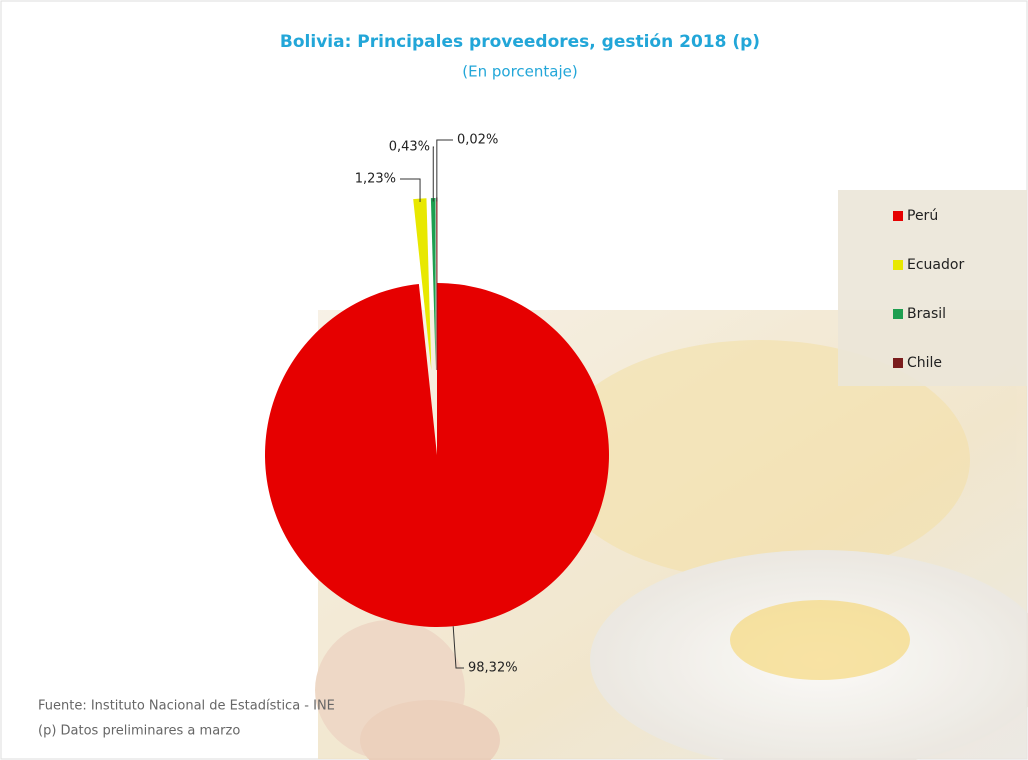 The height and width of the screenshot is (760, 1028). Describe the element at coordinates (375, 179) in the screenshot. I see `data-label: 1,23%` at that location.